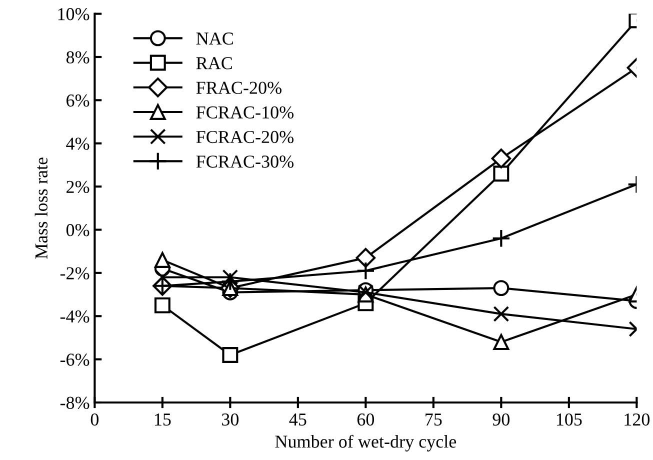 This screenshot has height=460, width=653. I want to click on y-tick-label: -2%, so click(75, 273).